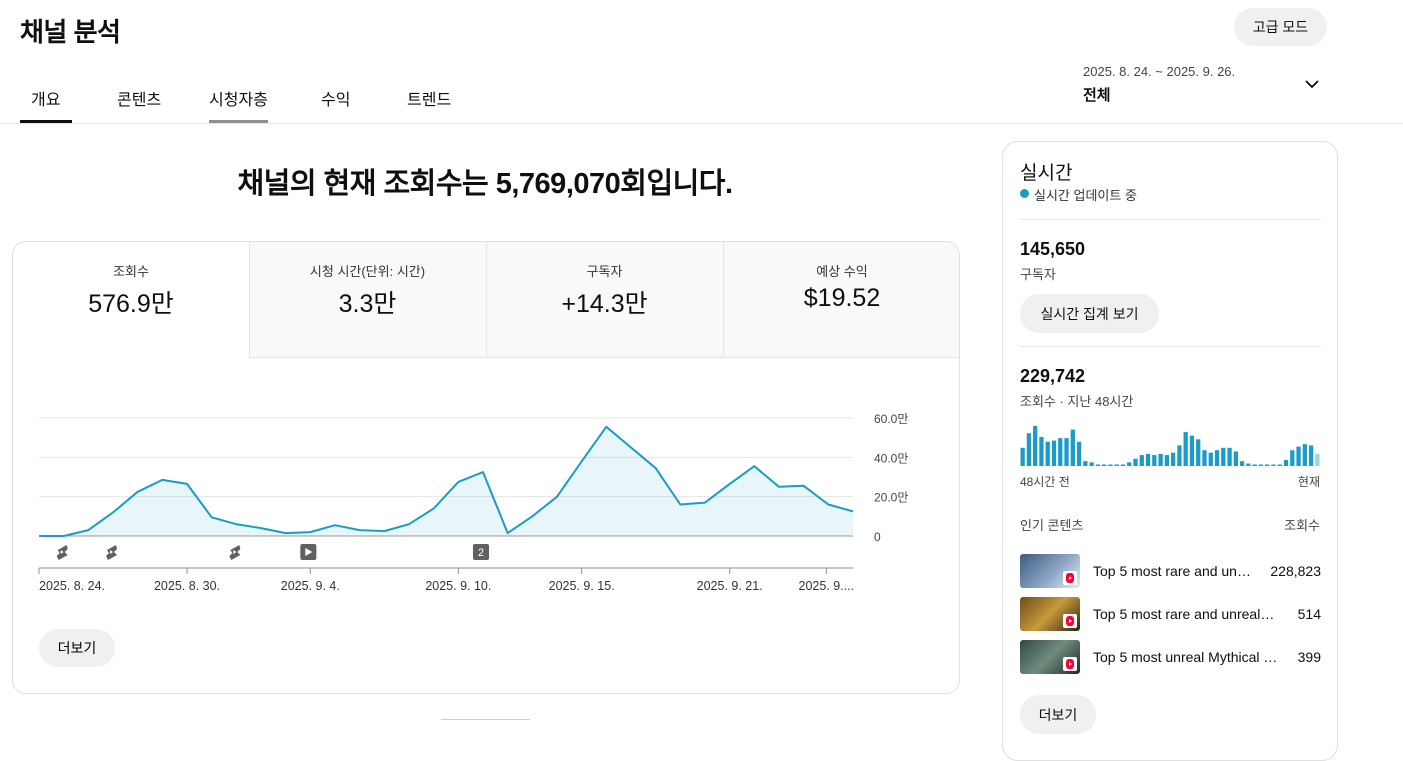  What do you see at coordinates (45, 98) in the screenshot?
I see `tab-overview: 개요` at bounding box center [45, 98].